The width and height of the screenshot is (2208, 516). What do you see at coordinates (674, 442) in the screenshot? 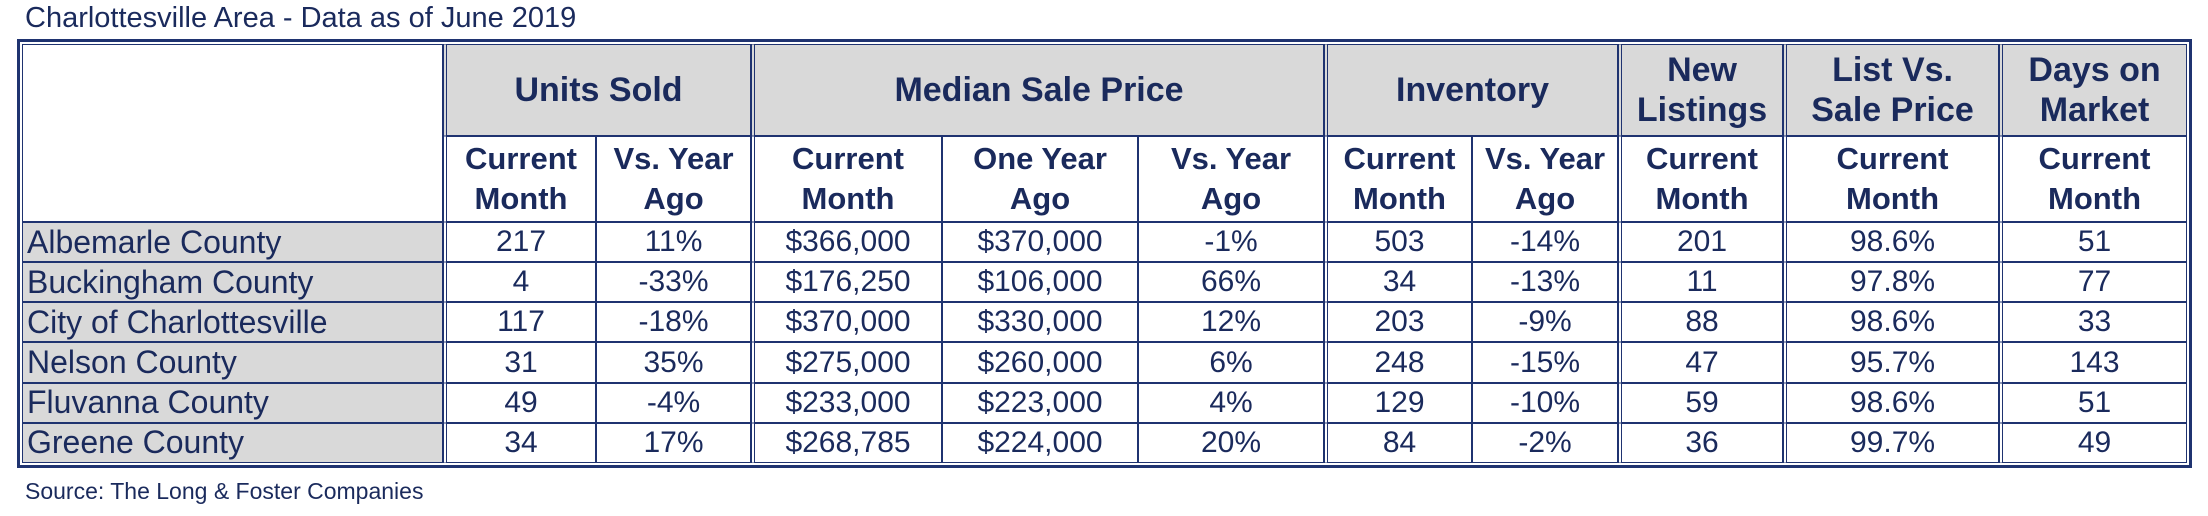
I see `cell-units-vs: 17%` at bounding box center [674, 442].